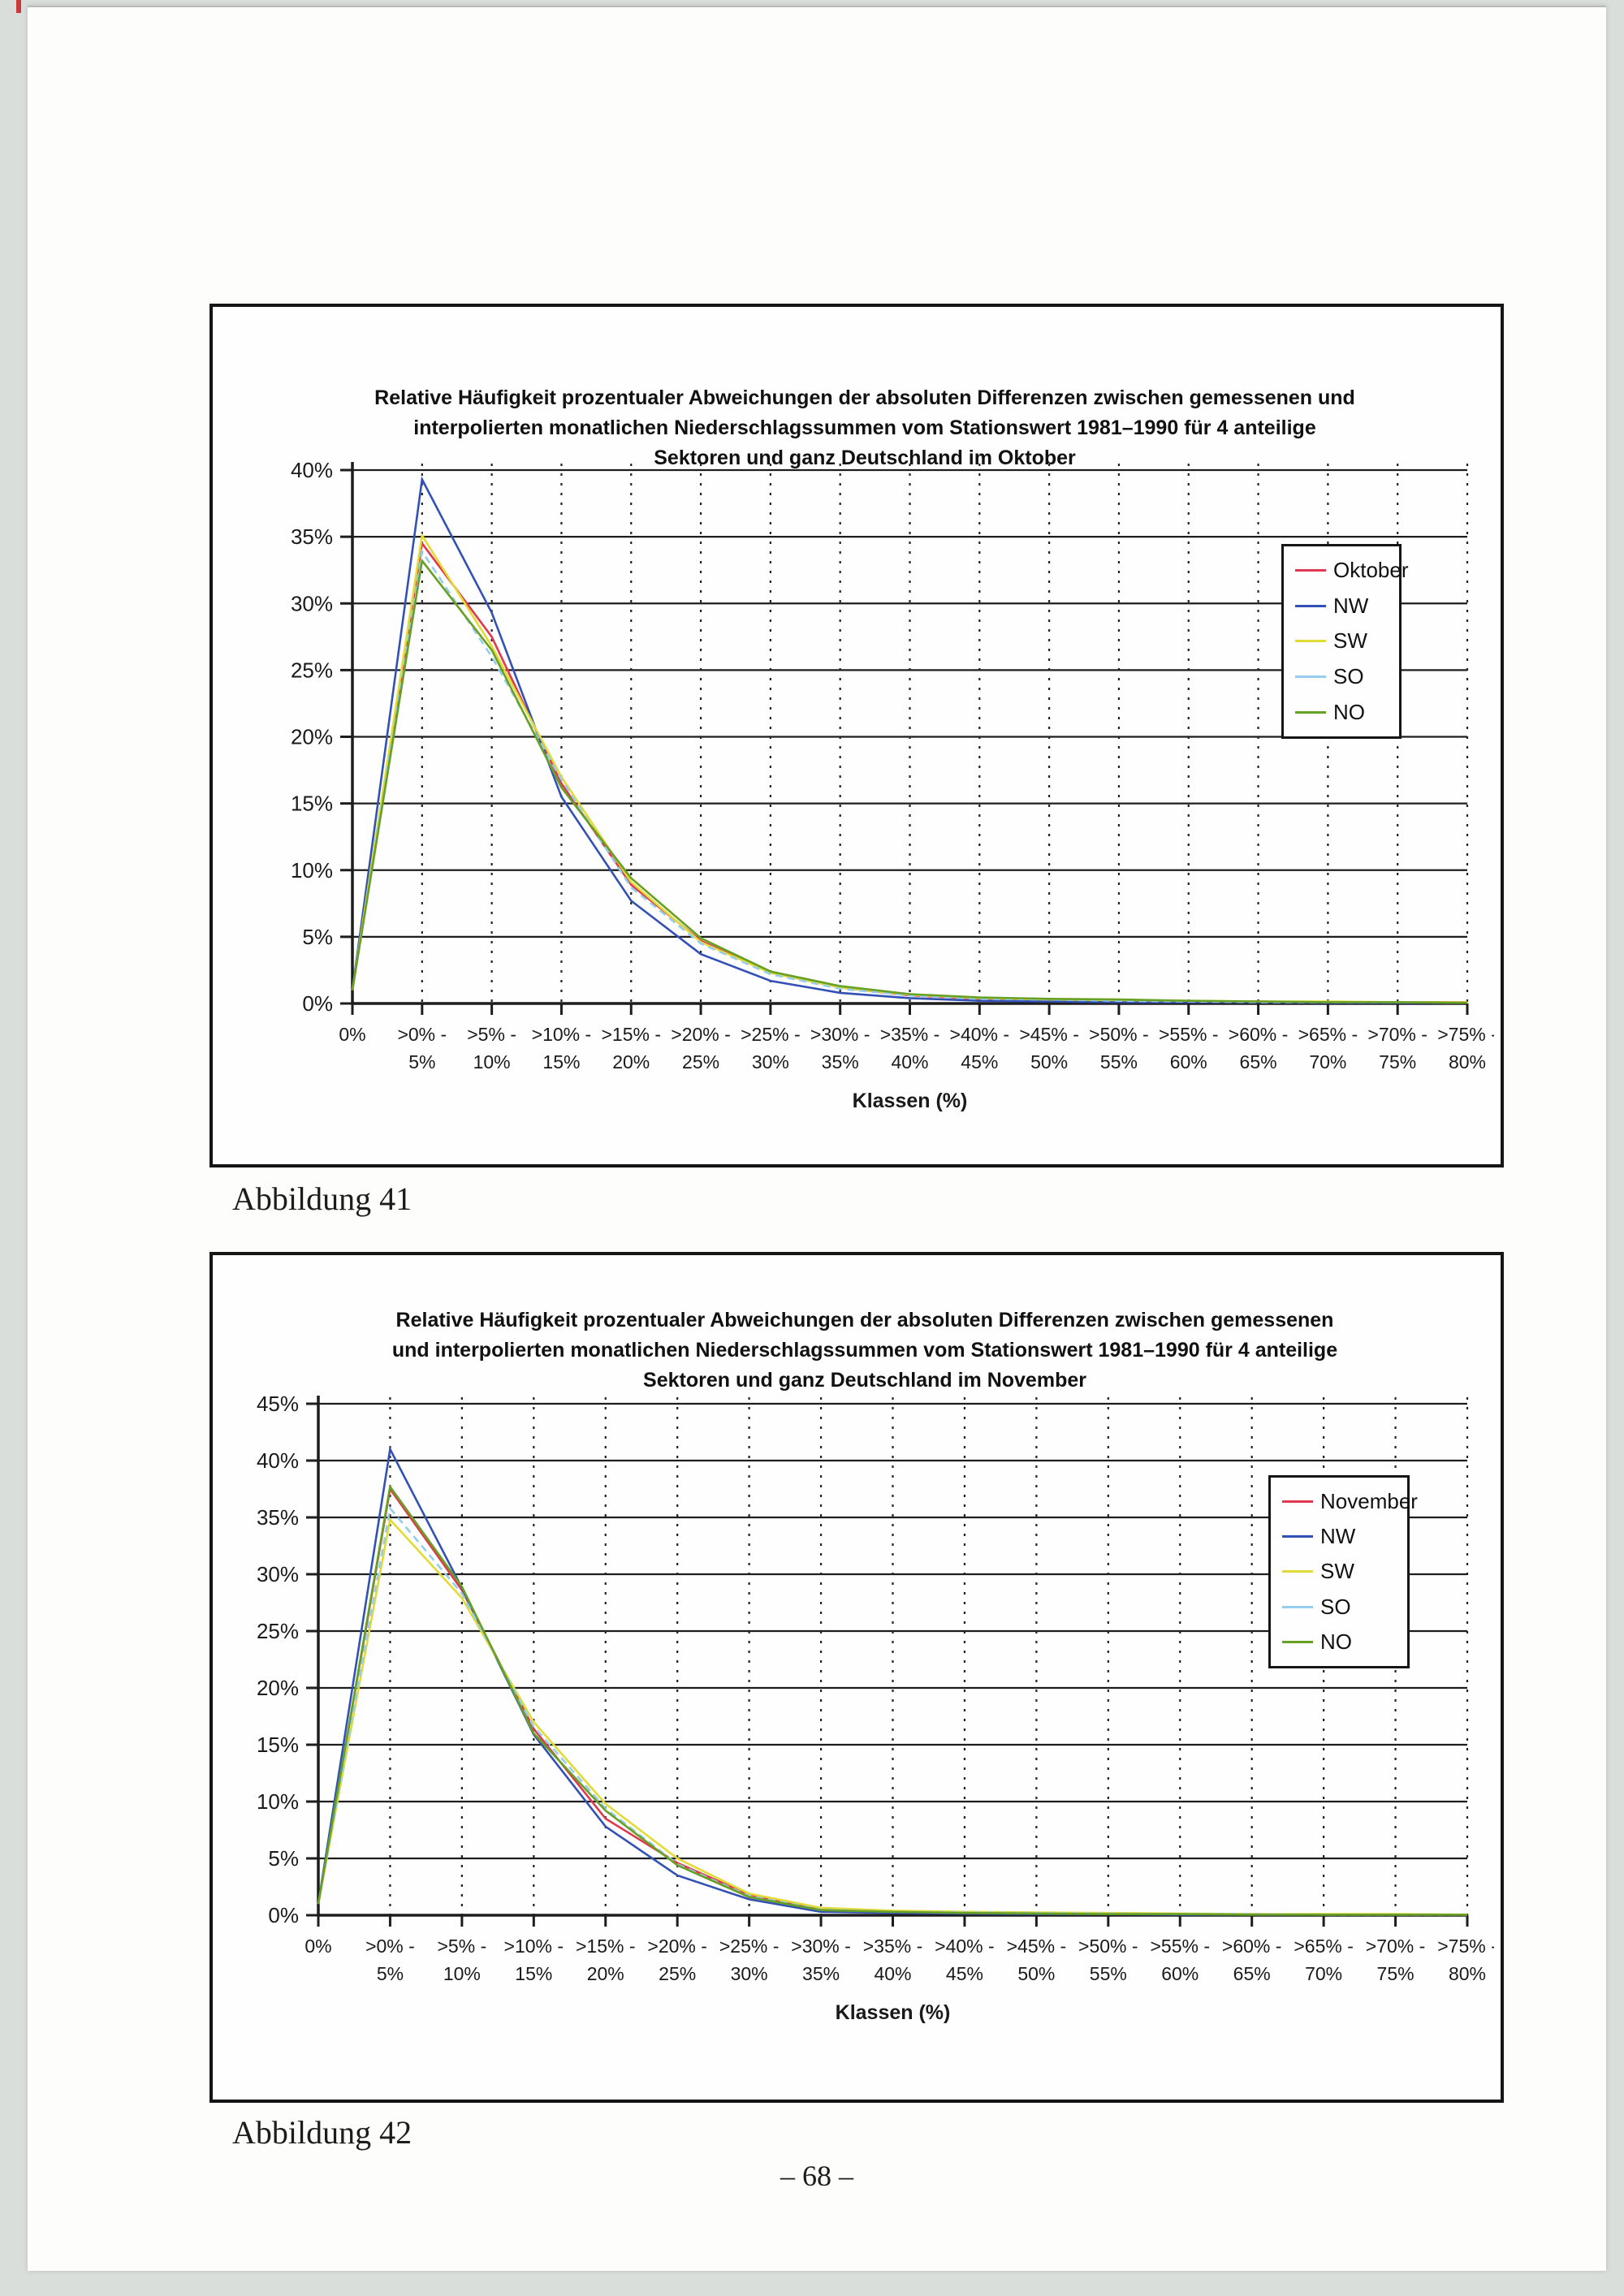 This screenshot has width=1624, height=2296. Describe the element at coordinates (1369, 1502) in the screenshot. I see `legend-label: November` at that location.